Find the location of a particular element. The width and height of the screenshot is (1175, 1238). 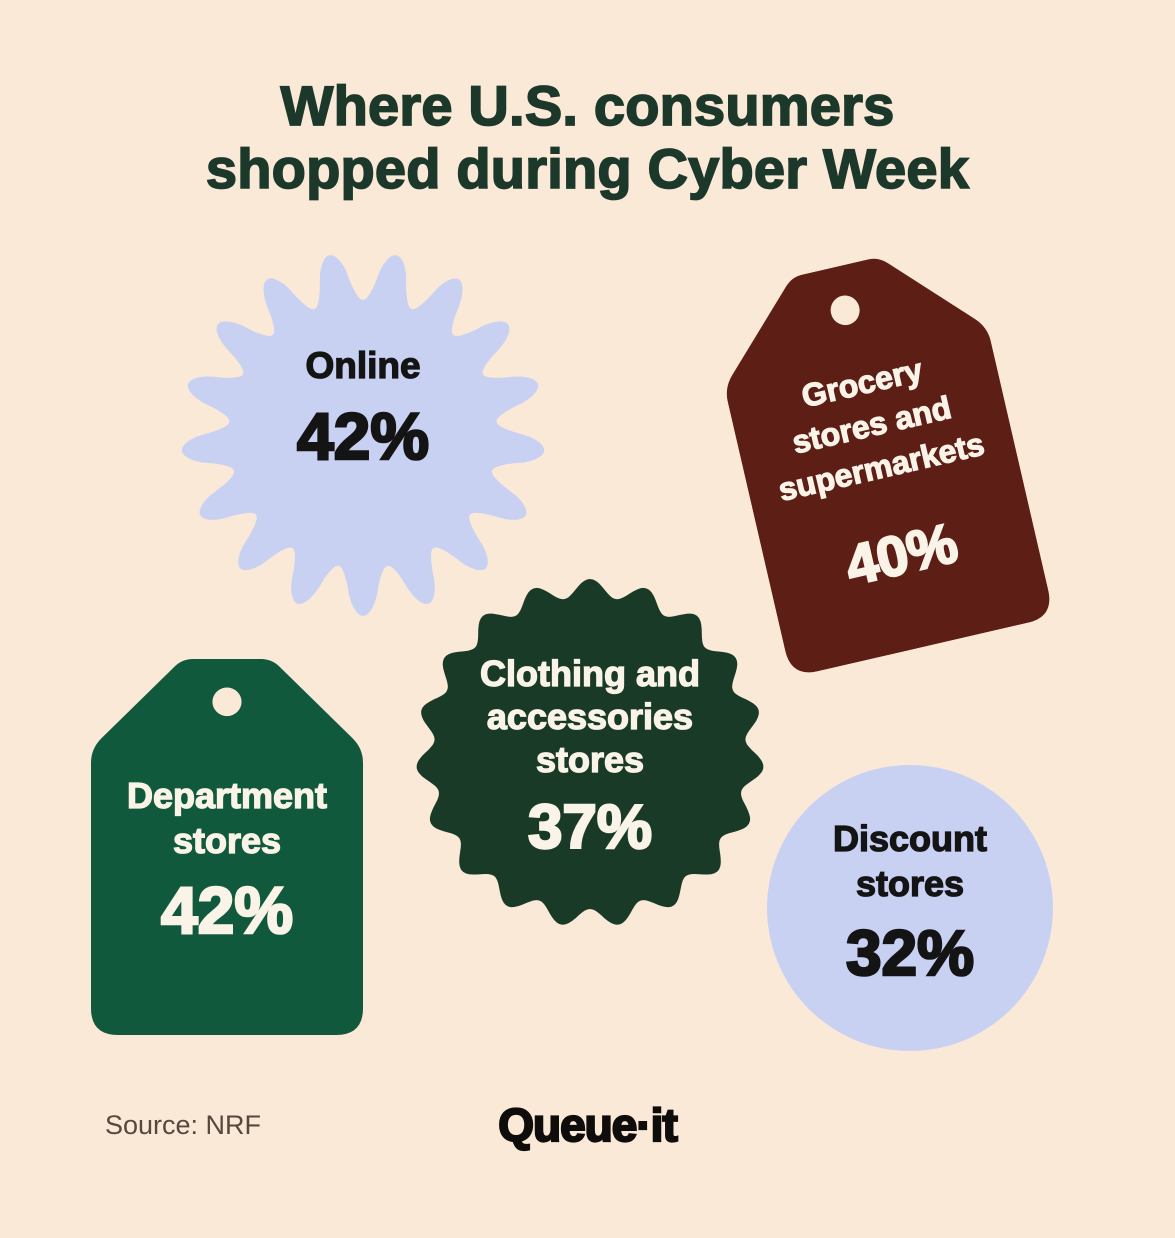

scallop-shape-path is located at coordinates (590, 752).